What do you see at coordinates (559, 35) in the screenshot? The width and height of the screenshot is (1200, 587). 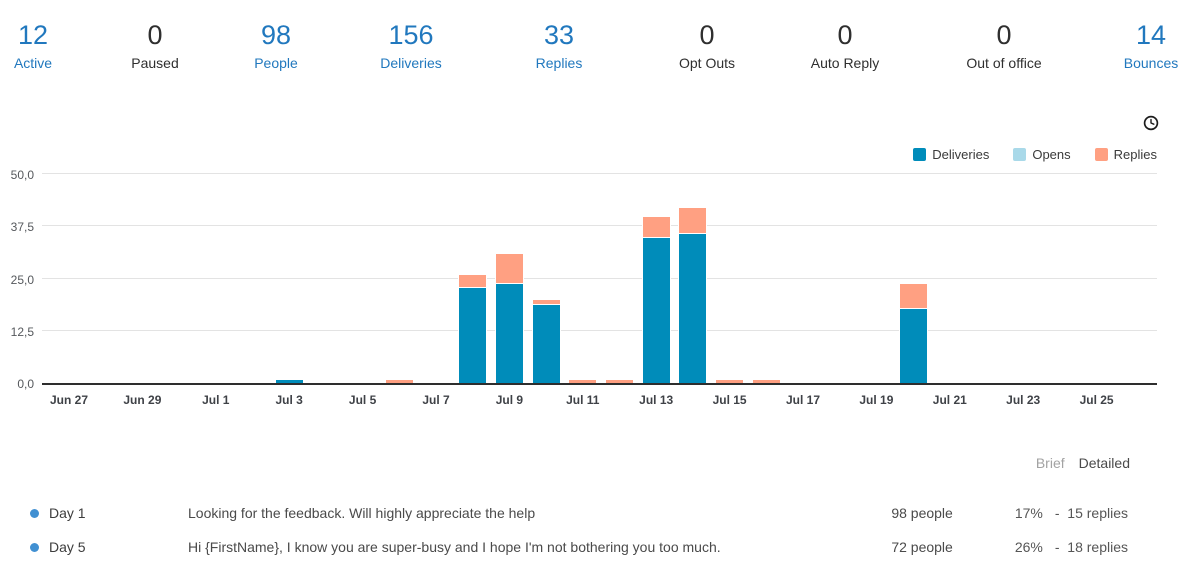 I see `stat-replies-value: 33` at bounding box center [559, 35].